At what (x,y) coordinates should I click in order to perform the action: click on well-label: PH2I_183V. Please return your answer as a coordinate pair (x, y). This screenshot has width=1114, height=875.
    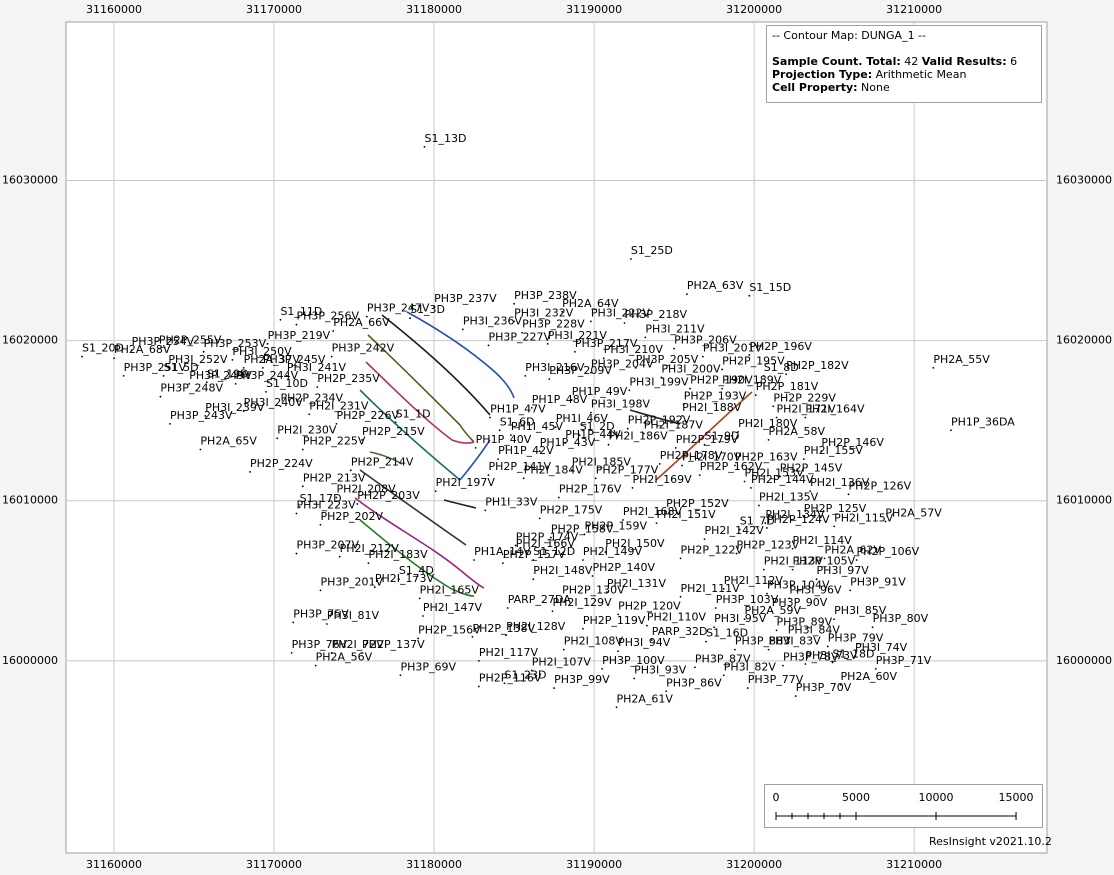
    Looking at the image, I should click on (398, 554).